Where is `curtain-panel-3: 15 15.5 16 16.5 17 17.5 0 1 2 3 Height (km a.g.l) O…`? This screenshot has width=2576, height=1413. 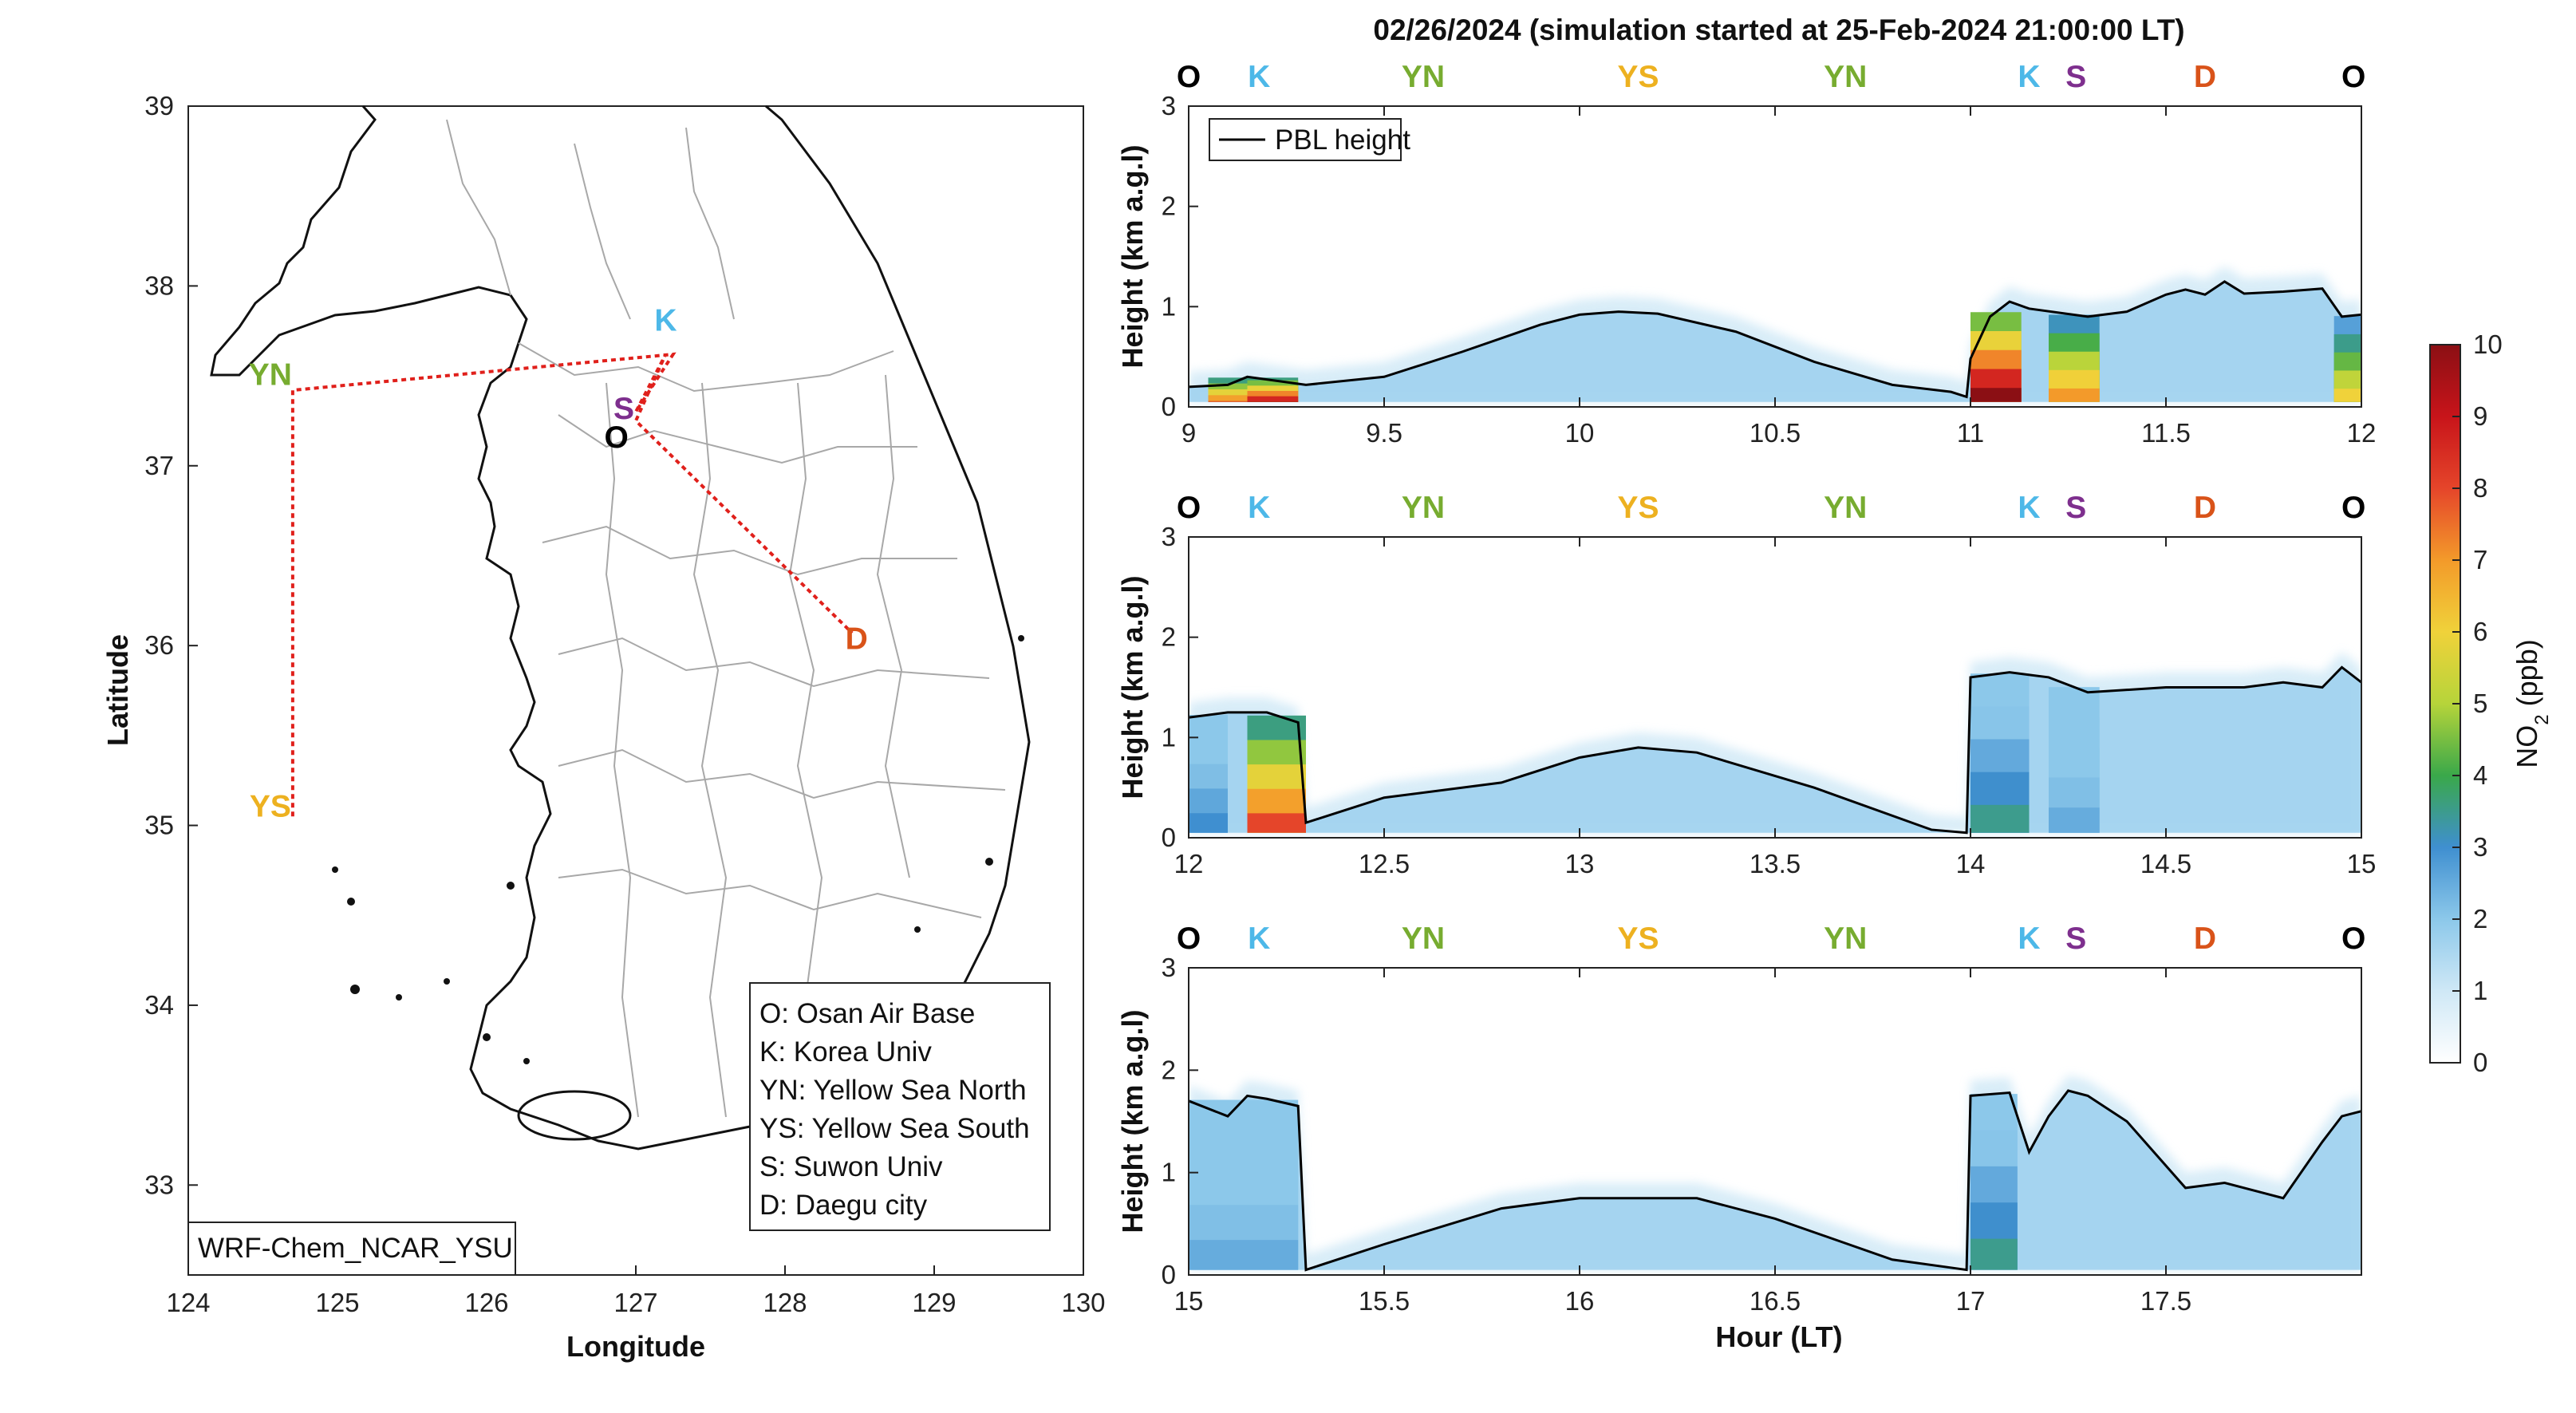
curtain-panel-3: 15 15.5 16 16.5 17 17.5 0 1 2 3 Height (km a.g.l) O… is located at coordinates (1741, 1119).